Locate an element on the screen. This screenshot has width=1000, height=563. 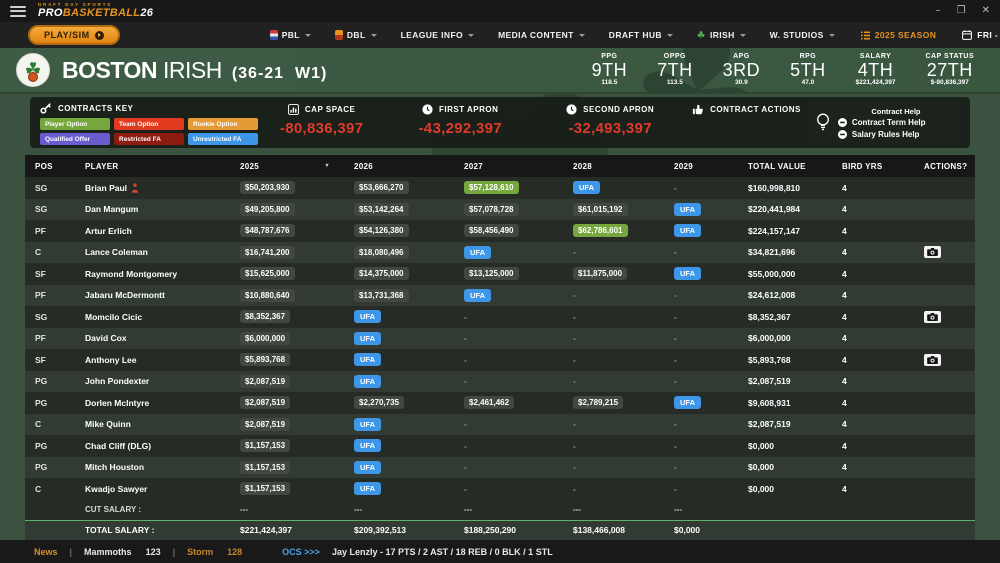
salary-cell-2027: $58,456,490 is located at coordinates (508, 231).